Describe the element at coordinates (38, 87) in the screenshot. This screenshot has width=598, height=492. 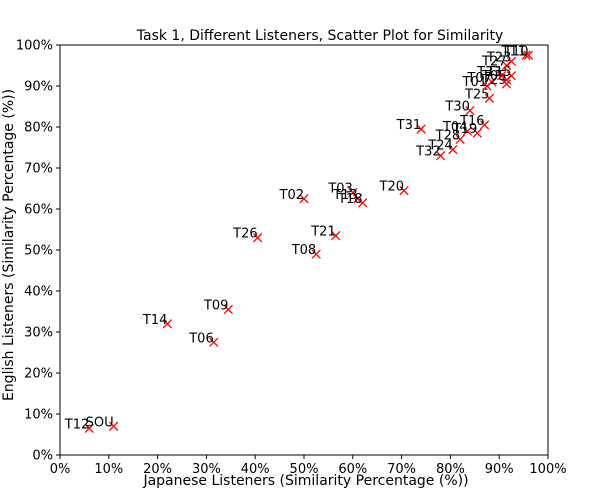
I see `y-tick-label: 90%` at that location.